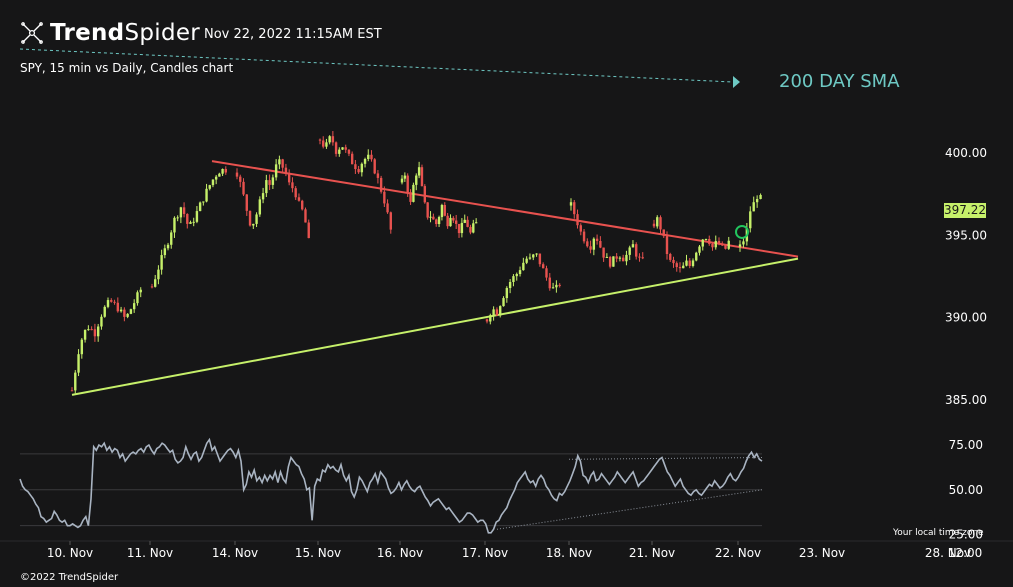  Describe the element at coordinates (966, 153) in the screenshot. I see `price-tick-label: 400.00` at that location.